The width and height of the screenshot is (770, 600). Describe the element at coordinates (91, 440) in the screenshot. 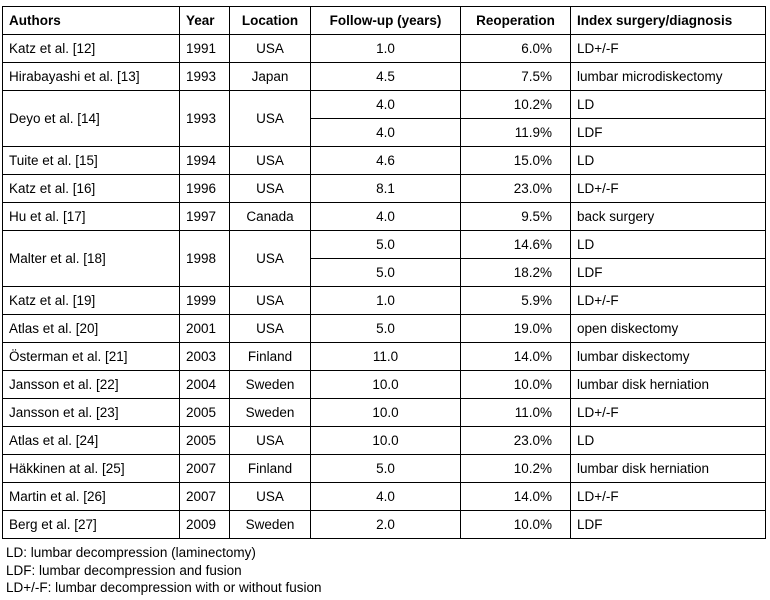

I see `author-cell: Atlas et al. [24]` at that location.